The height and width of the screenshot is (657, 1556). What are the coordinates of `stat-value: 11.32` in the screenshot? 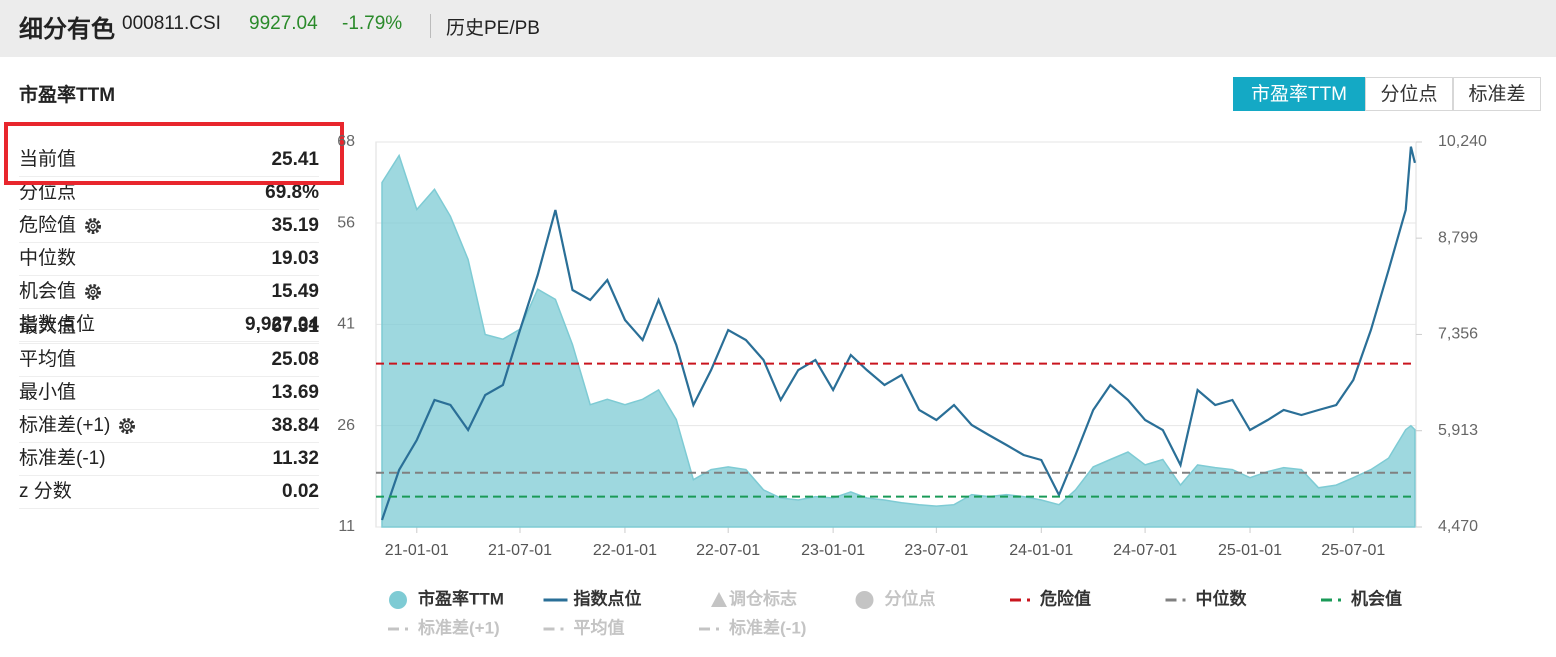 It's located at (296, 458).